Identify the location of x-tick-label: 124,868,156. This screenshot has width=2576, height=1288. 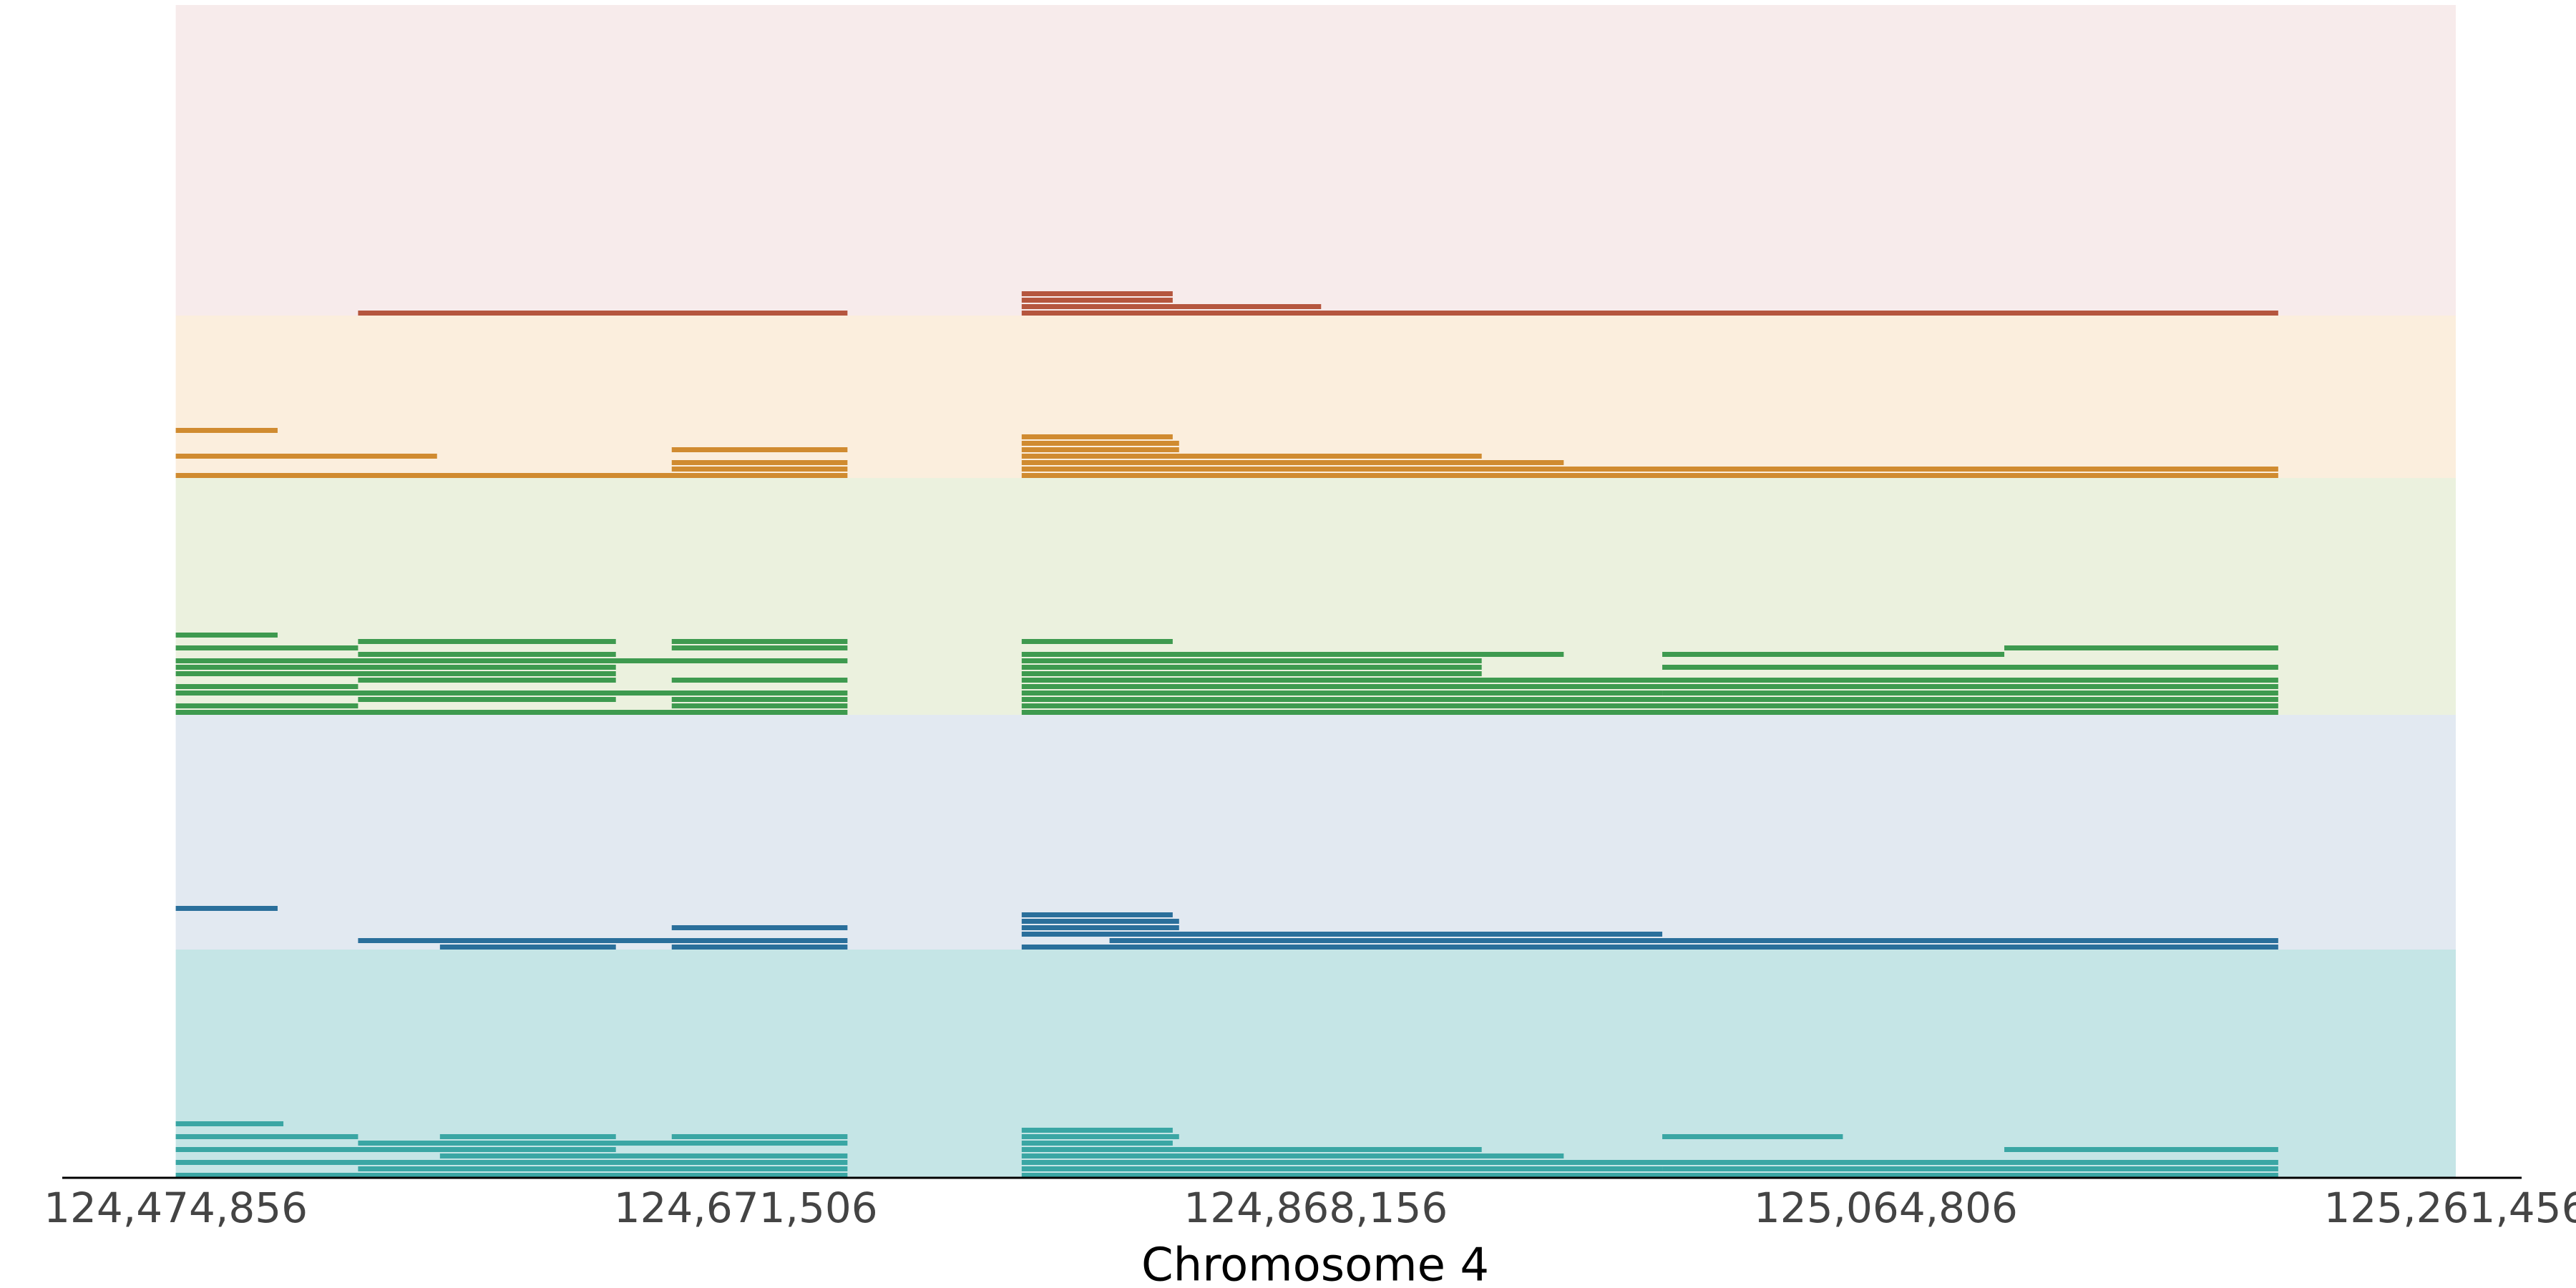
(1316, 1208).